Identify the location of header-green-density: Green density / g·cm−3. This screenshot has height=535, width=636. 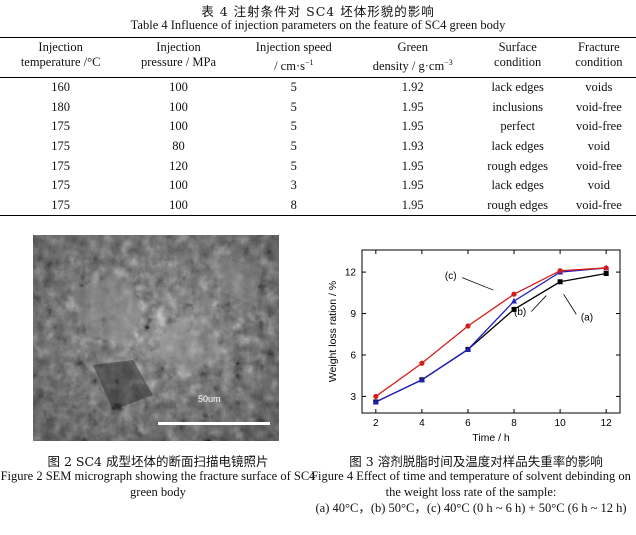
(412, 57).